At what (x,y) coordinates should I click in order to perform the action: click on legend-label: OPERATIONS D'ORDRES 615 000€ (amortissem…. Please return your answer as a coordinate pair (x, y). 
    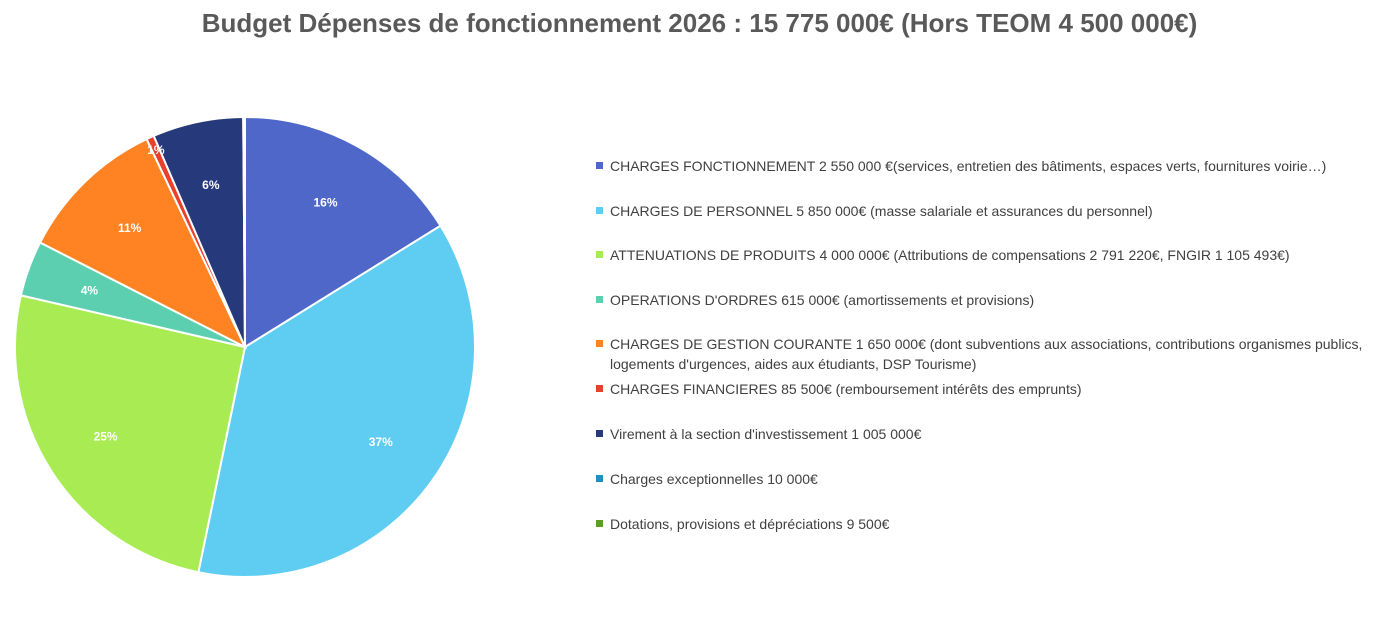
    Looking at the image, I should click on (822, 300).